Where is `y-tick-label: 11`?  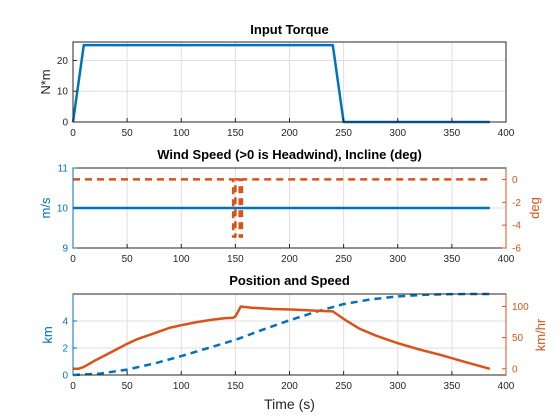 y-tick-label: 11 is located at coordinates (63, 169).